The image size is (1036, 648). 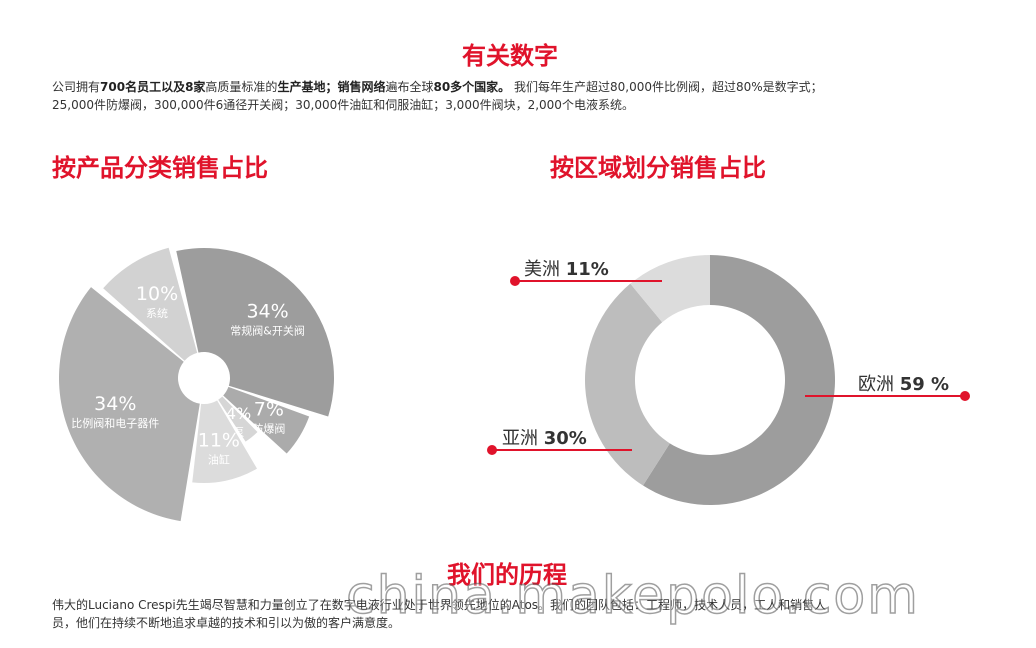 What do you see at coordinates (153, 87) in the screenshot?
I see `intro-bold: 700名员工以及8家` at bounding box center [153, 87].